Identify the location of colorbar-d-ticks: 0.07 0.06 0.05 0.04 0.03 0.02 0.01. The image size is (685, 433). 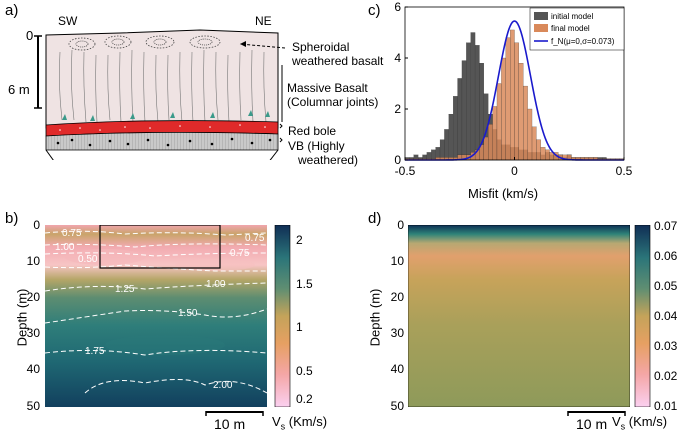
(666, 316).